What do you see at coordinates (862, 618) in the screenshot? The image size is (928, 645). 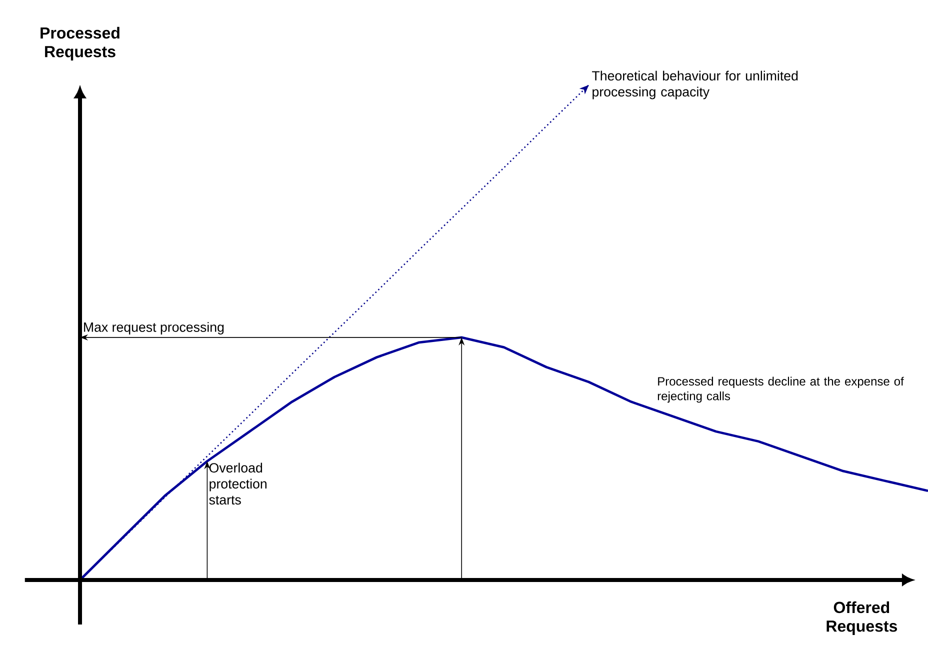 I see `x-axis-title: Offered Requests` at bounding box center [862, 618].